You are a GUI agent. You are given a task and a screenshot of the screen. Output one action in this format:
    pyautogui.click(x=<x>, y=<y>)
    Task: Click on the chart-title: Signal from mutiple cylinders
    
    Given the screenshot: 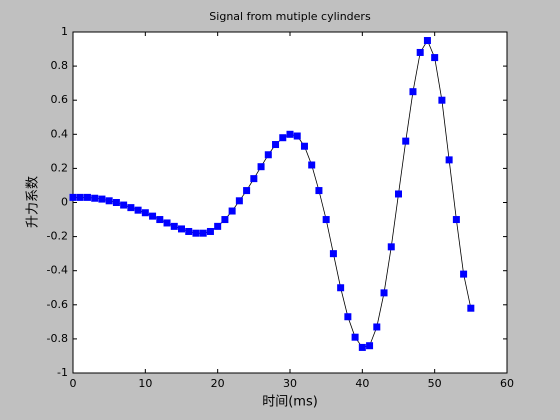 What is the action you would take?
    pyautogui.click(x=290, y=16)
    